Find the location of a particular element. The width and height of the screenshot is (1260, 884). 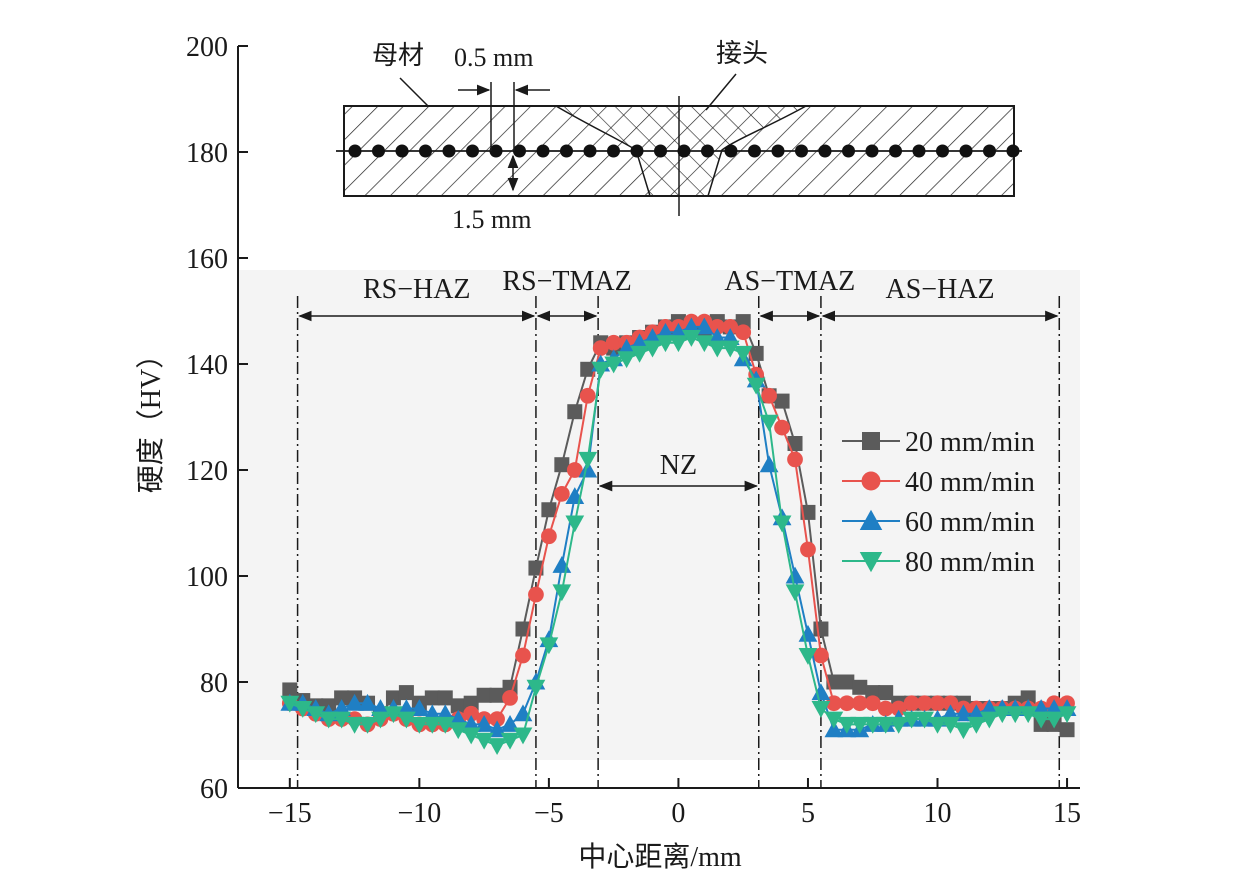

depth-label: 1.5 mm is located at coordinates (491, 219).